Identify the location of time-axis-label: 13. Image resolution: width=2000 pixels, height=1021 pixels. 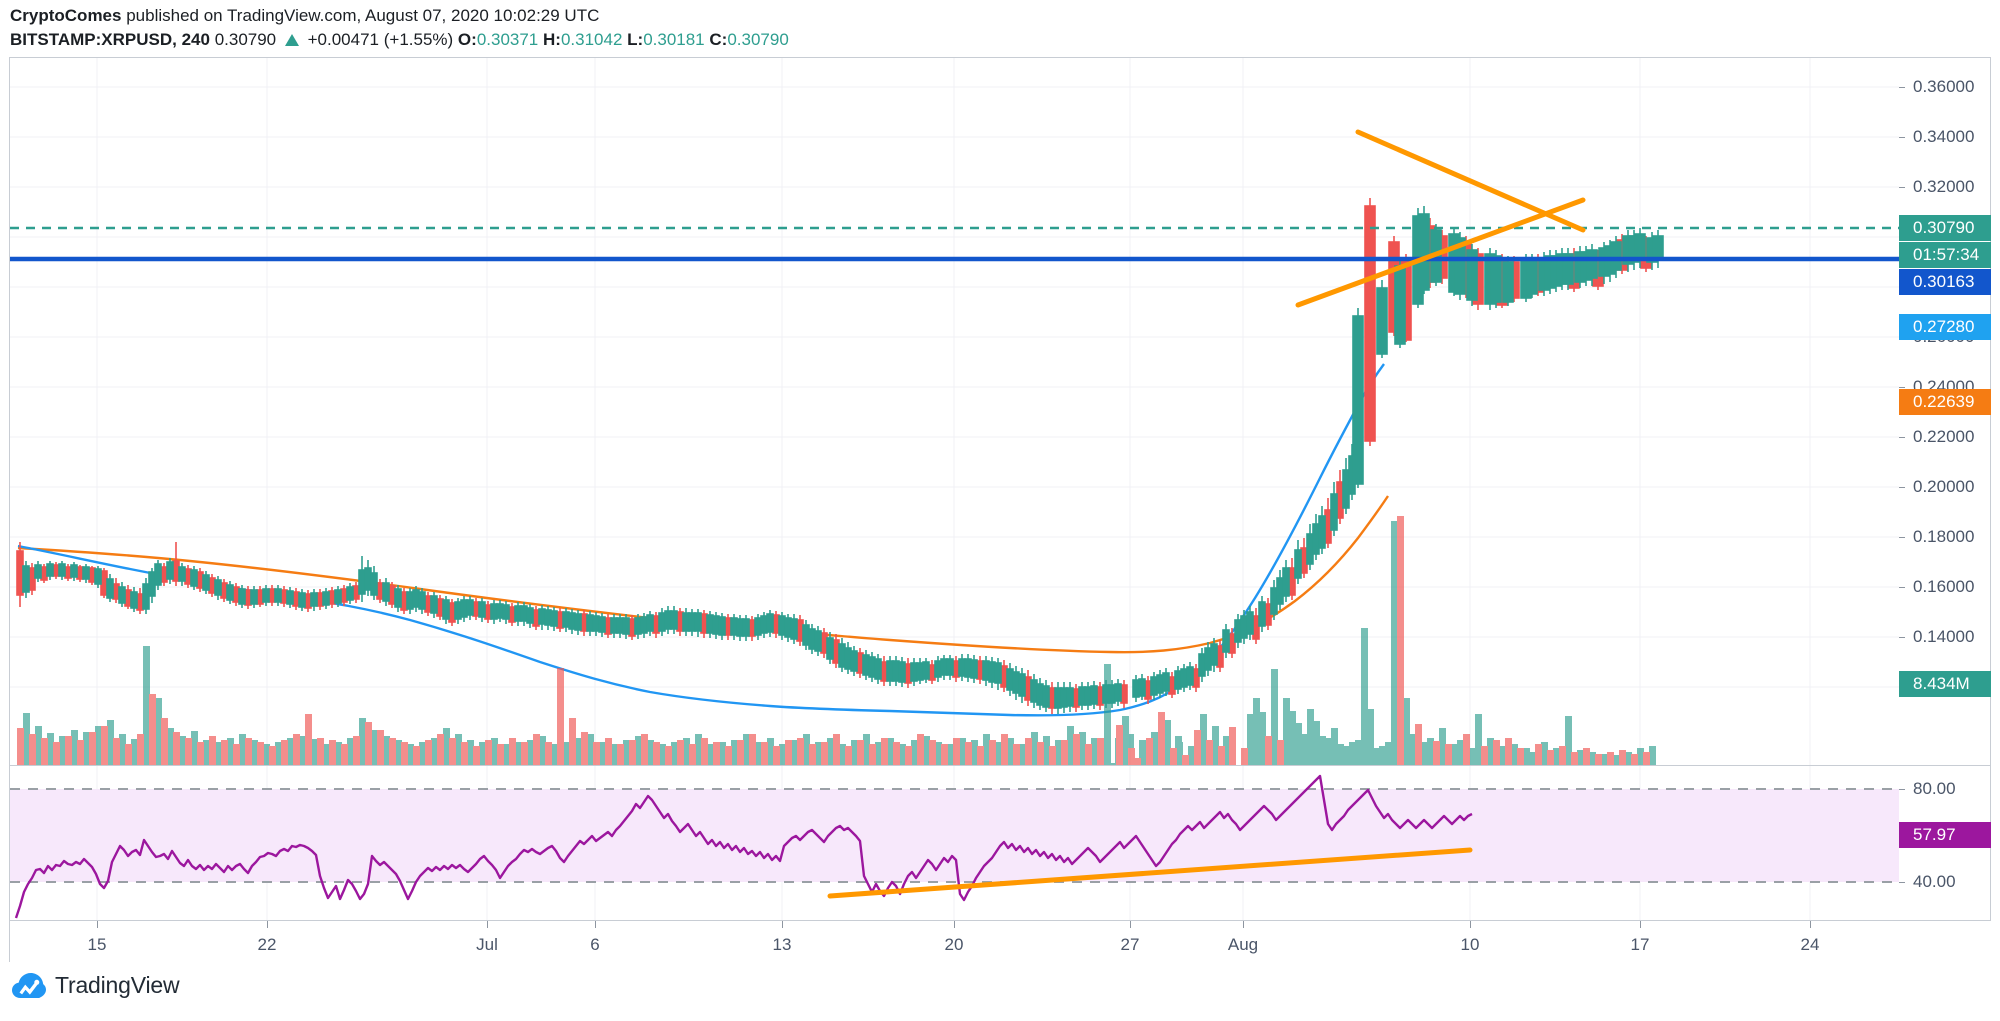
(782, 944).